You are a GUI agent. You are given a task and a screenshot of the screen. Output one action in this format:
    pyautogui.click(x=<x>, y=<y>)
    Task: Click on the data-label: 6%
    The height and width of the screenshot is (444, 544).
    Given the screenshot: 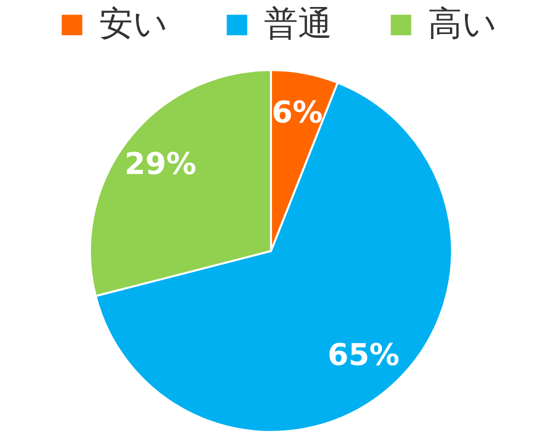 What is the action you would take?
    pyautogui.click(x=297, y=112)
    